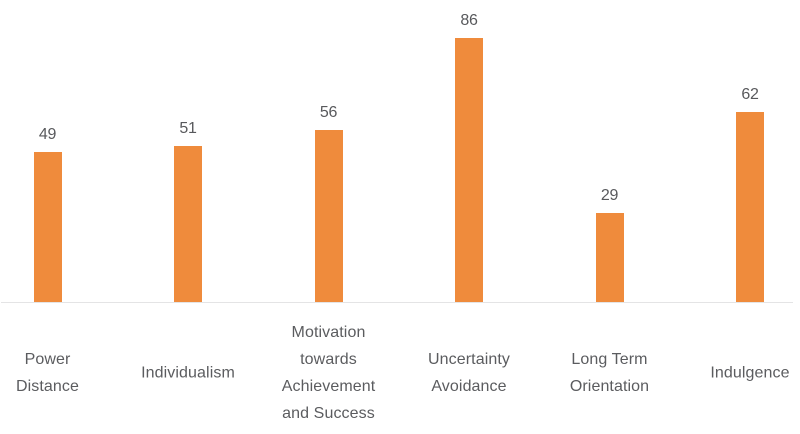 The width and height of the screenshot is (800, 434). What do you see at coordinates (469, 373) in the screenshot?
I see `category-label-3: Uncertainty Avoidance` at bounding box center [469, 373].